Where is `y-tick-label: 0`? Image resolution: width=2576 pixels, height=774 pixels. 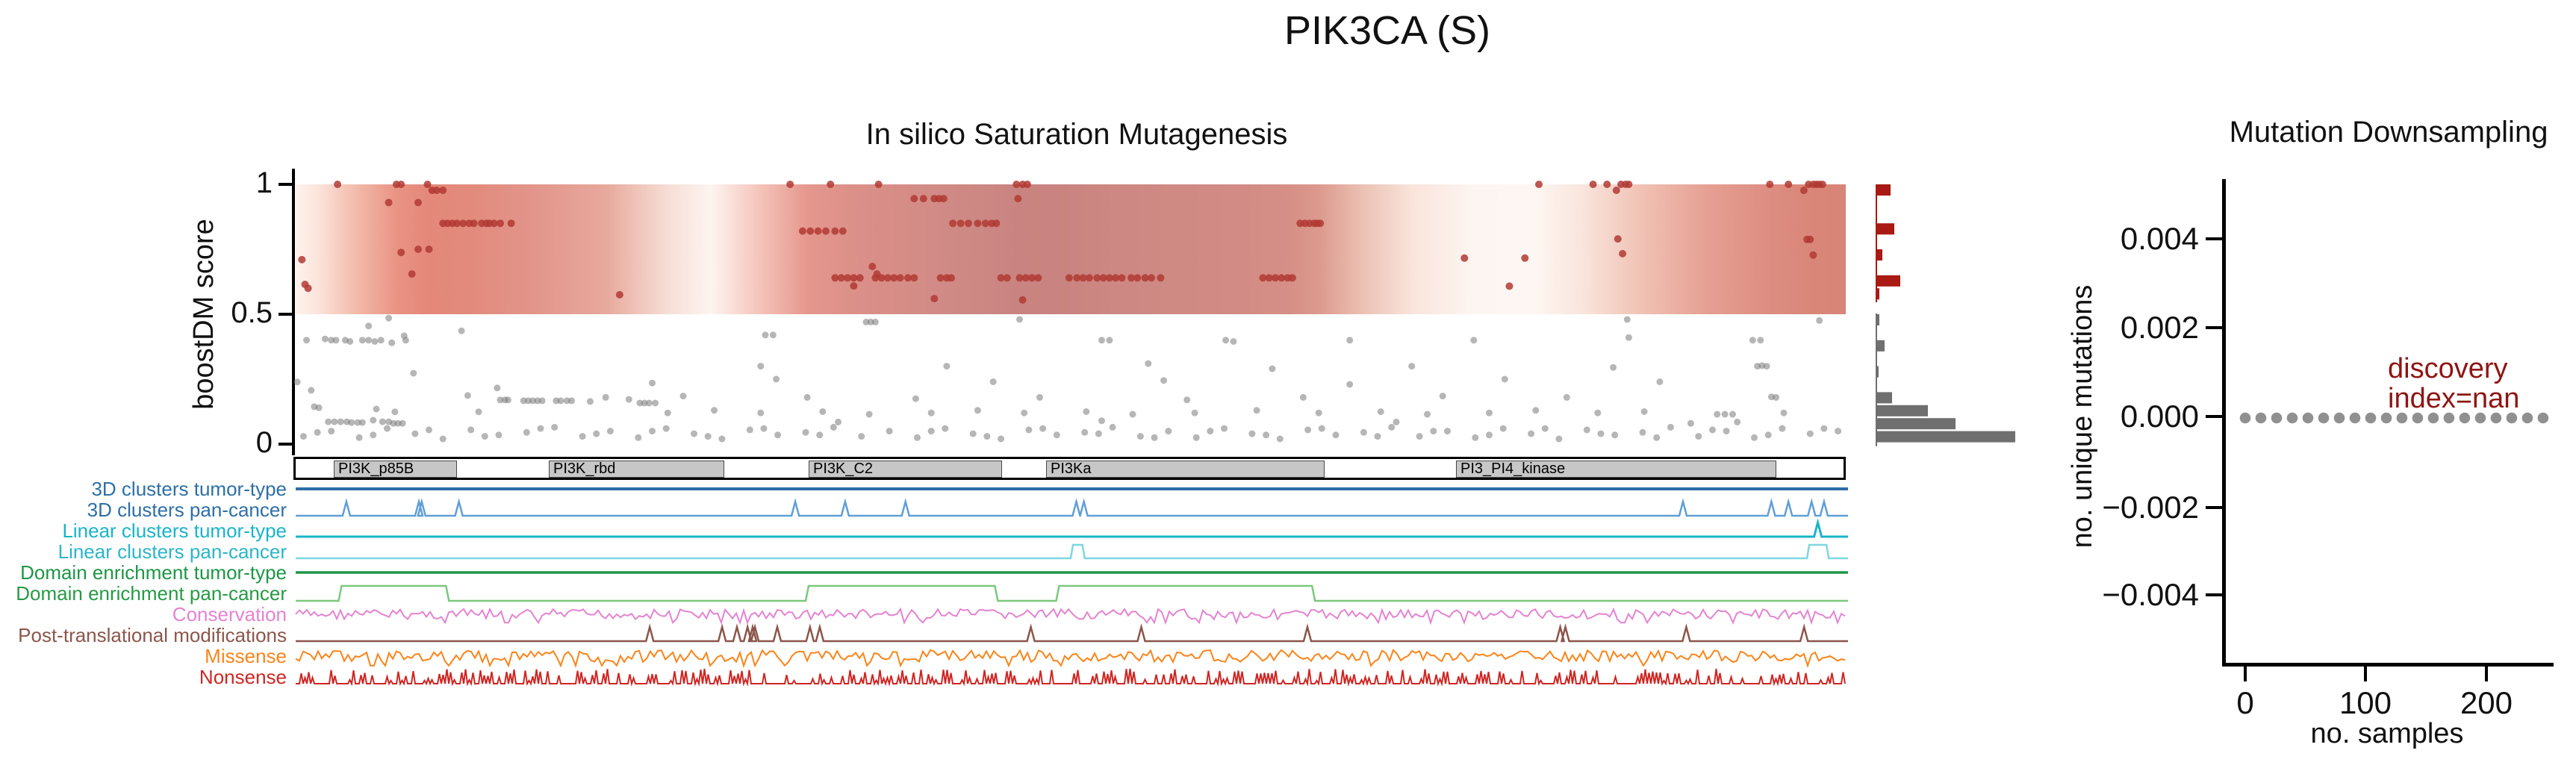
y-tick-label: 0 is located at coordinates (264, 442).